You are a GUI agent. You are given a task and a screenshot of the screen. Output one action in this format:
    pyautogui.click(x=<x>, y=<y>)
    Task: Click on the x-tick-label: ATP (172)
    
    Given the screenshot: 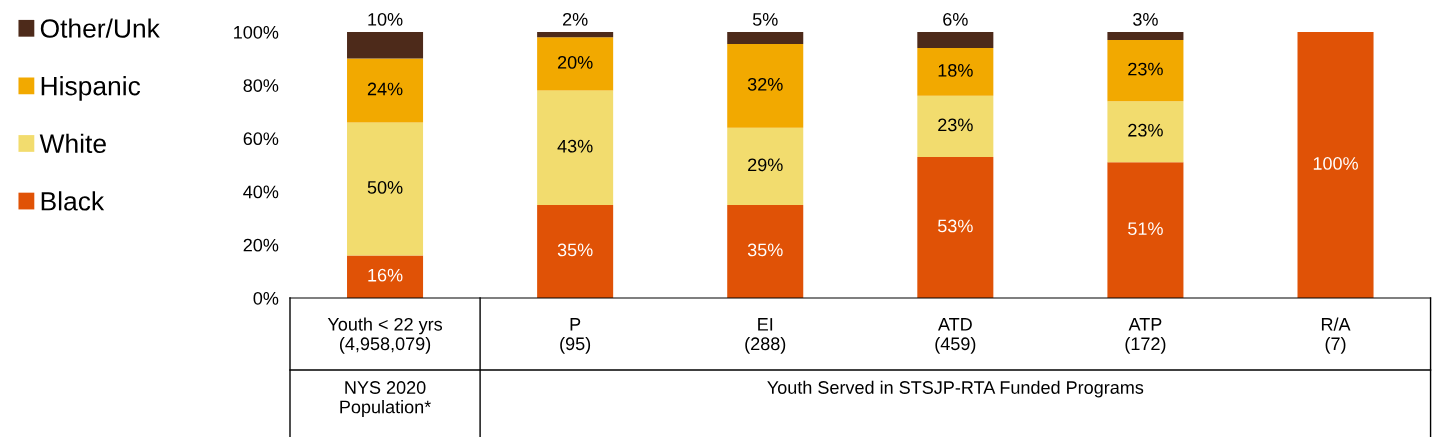 What is the action you would take?
    pyautogui.click(x=1145, y=336)
    